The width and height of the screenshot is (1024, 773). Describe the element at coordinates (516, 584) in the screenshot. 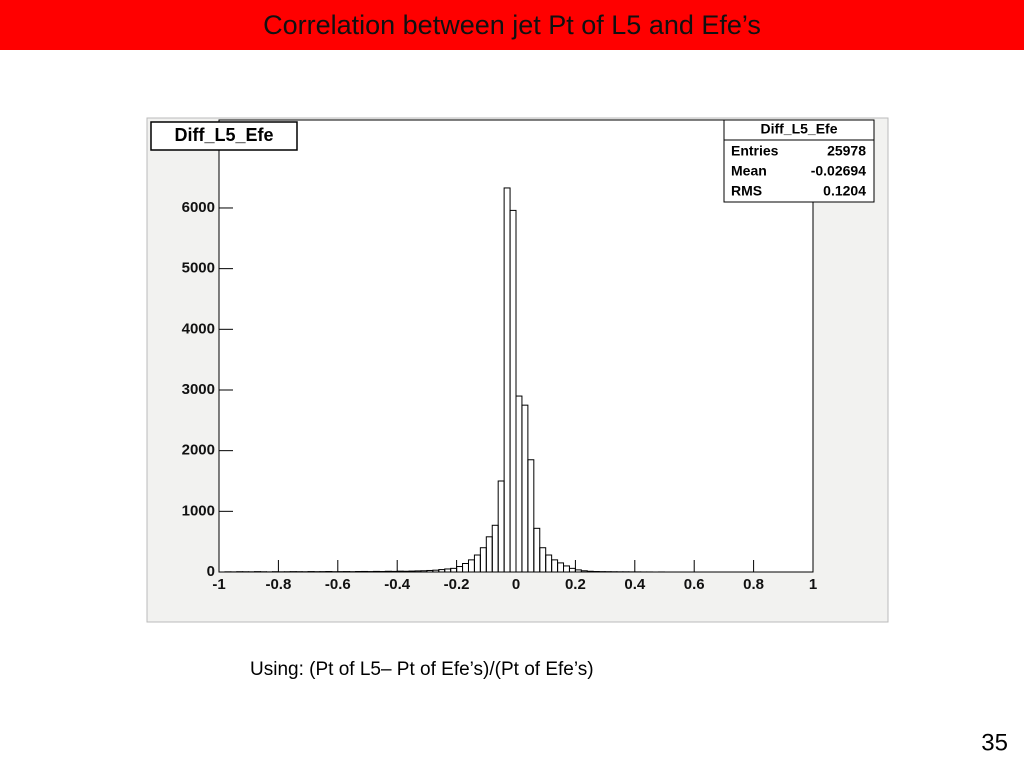

I see `x-tick-label: 0` at that location.